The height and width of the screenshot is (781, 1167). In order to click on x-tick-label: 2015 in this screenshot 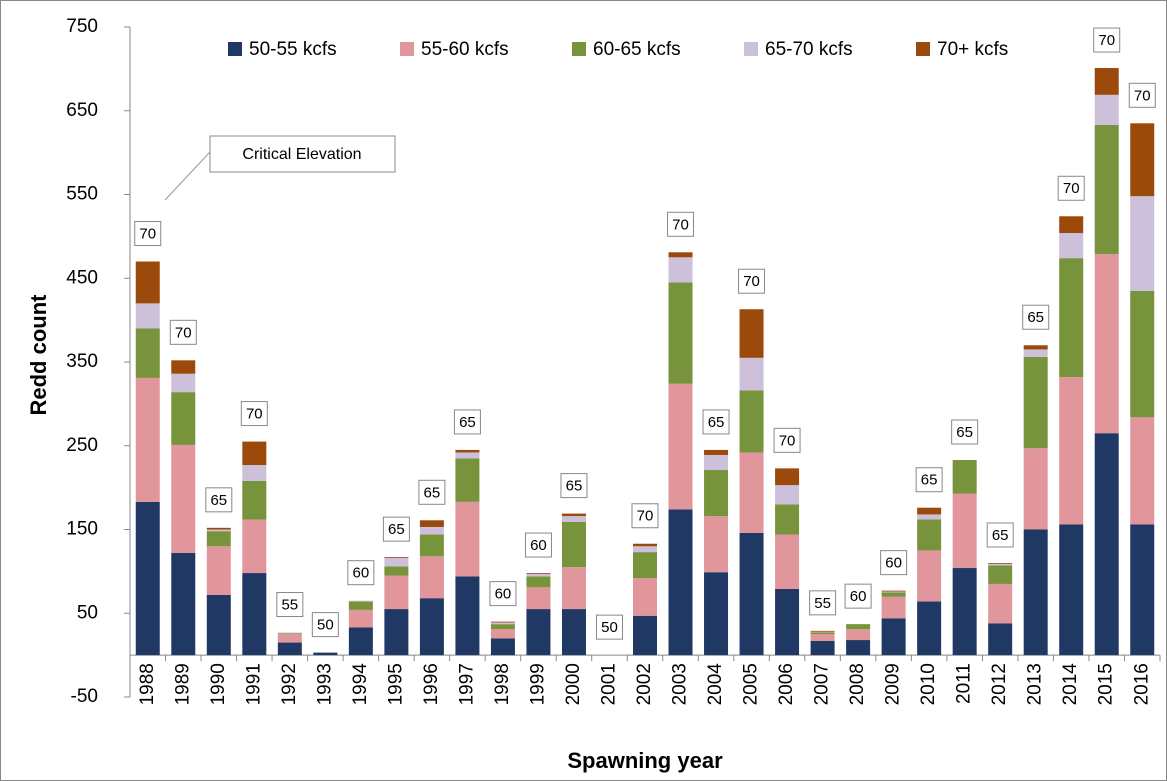, I will do `click(1106, 684)`.